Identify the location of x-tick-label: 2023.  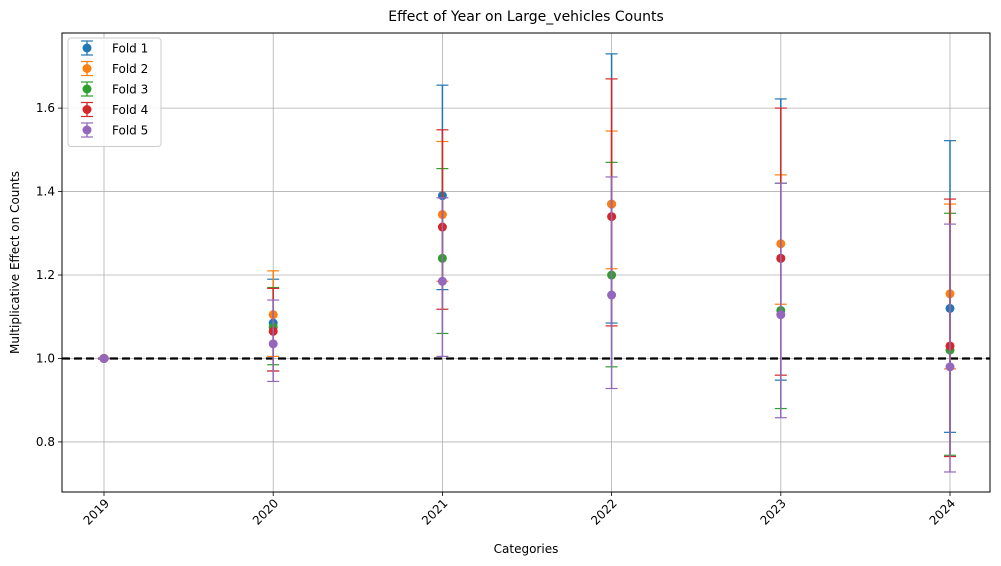
(772, 511).